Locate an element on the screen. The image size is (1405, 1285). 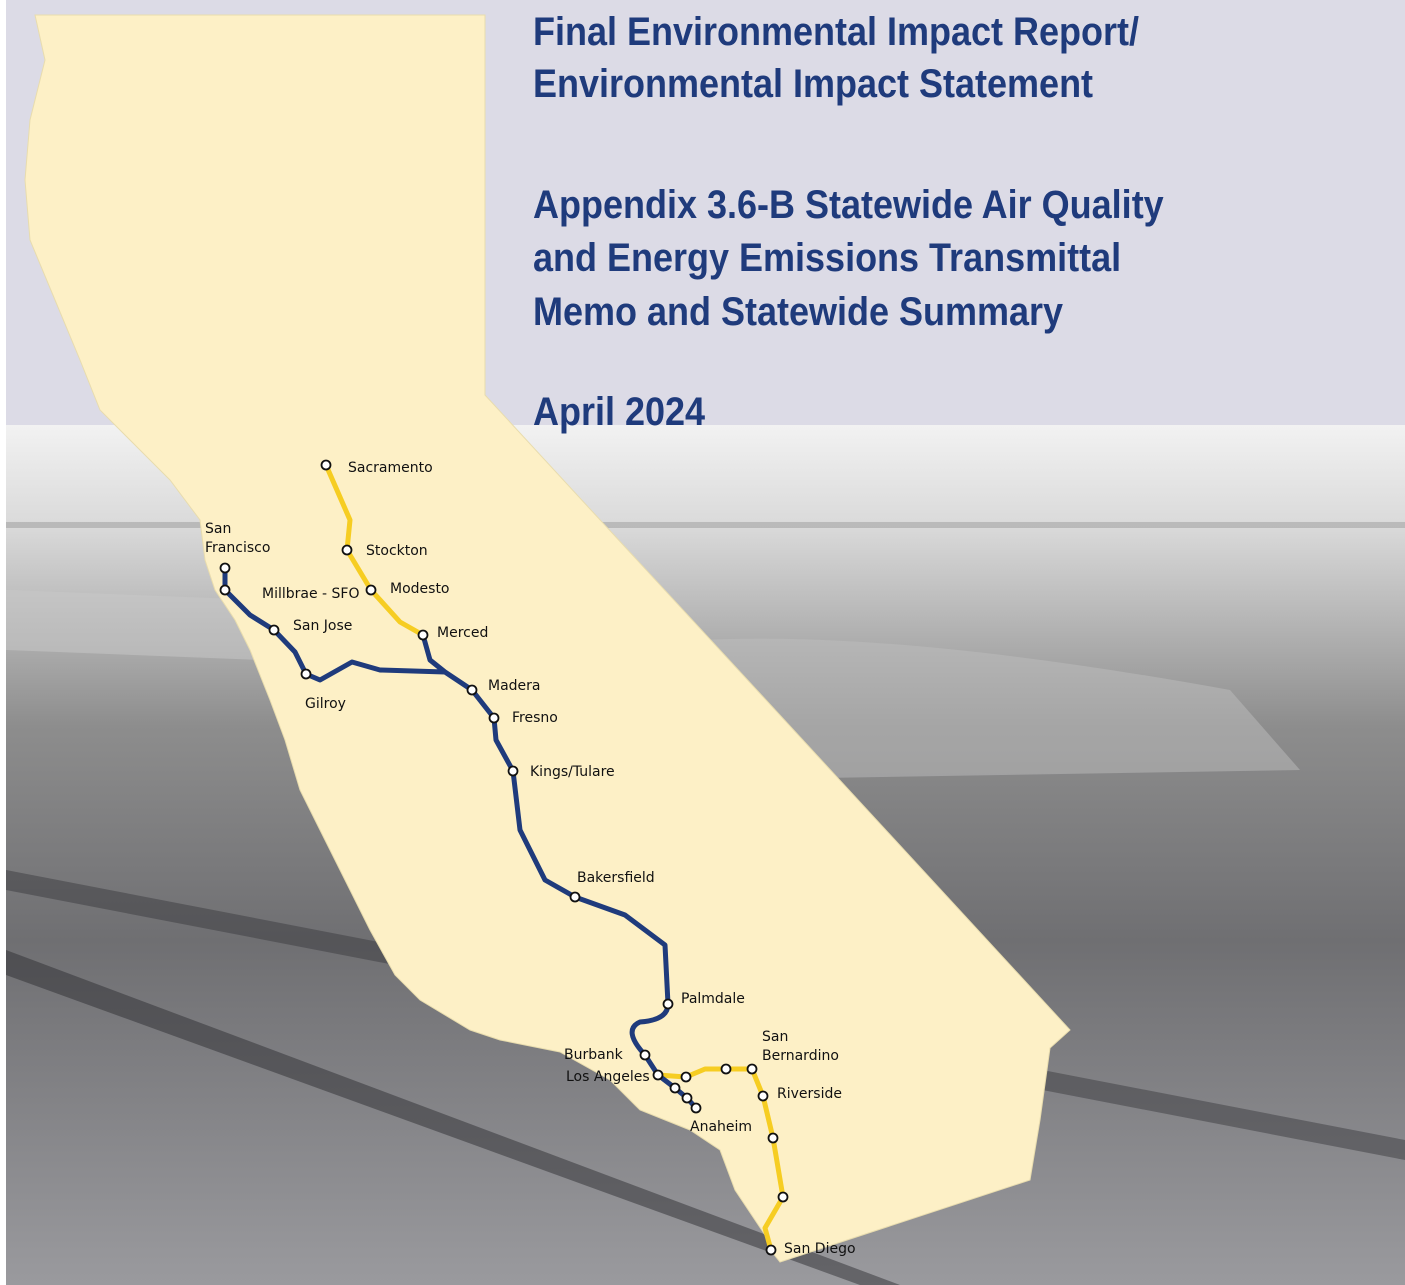
station-label: Francisco is located at coordinates (237, 548).